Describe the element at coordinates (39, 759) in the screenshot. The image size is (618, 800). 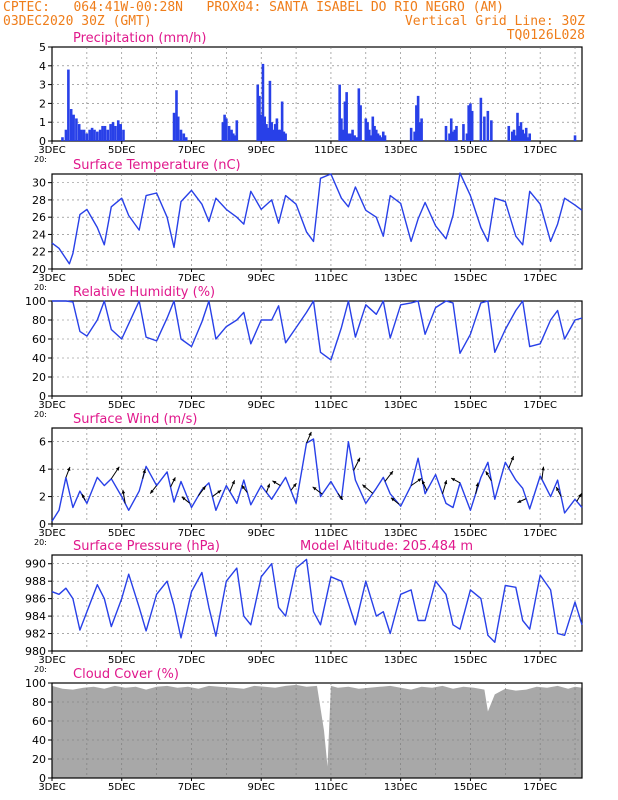
I see `cloud-ytick-label: 20` at that location.